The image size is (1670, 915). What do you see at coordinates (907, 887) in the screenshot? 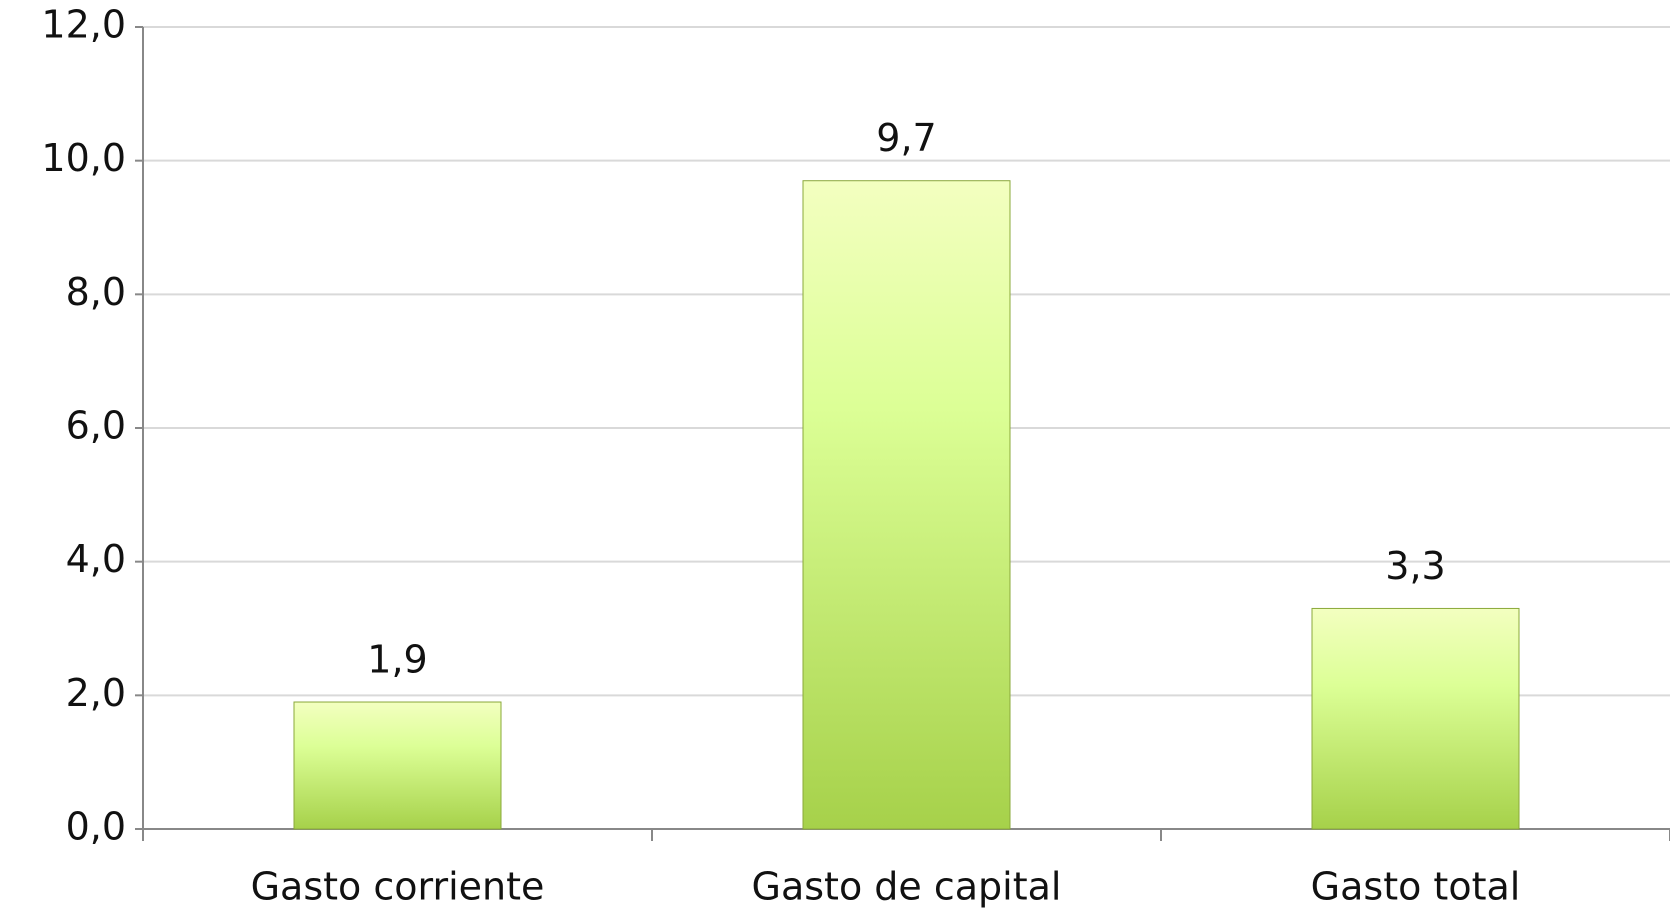
I see `x-tick-label: Gasto de capital` at bounding box center [907, 887].